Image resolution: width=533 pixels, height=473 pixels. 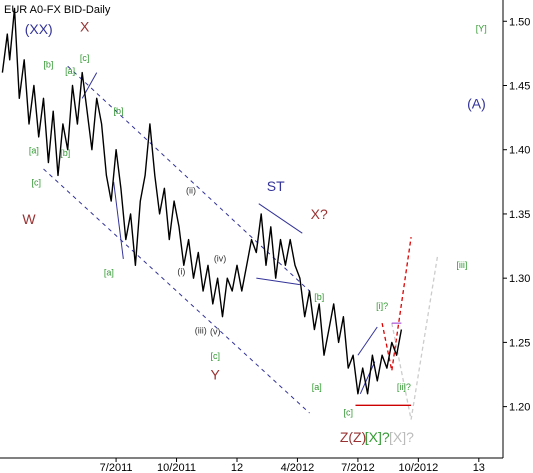 What do you see at coordinates (519, 86) in the screenshot?
I see `y-tick-label: 1.45` at bounding box center [519, 86].